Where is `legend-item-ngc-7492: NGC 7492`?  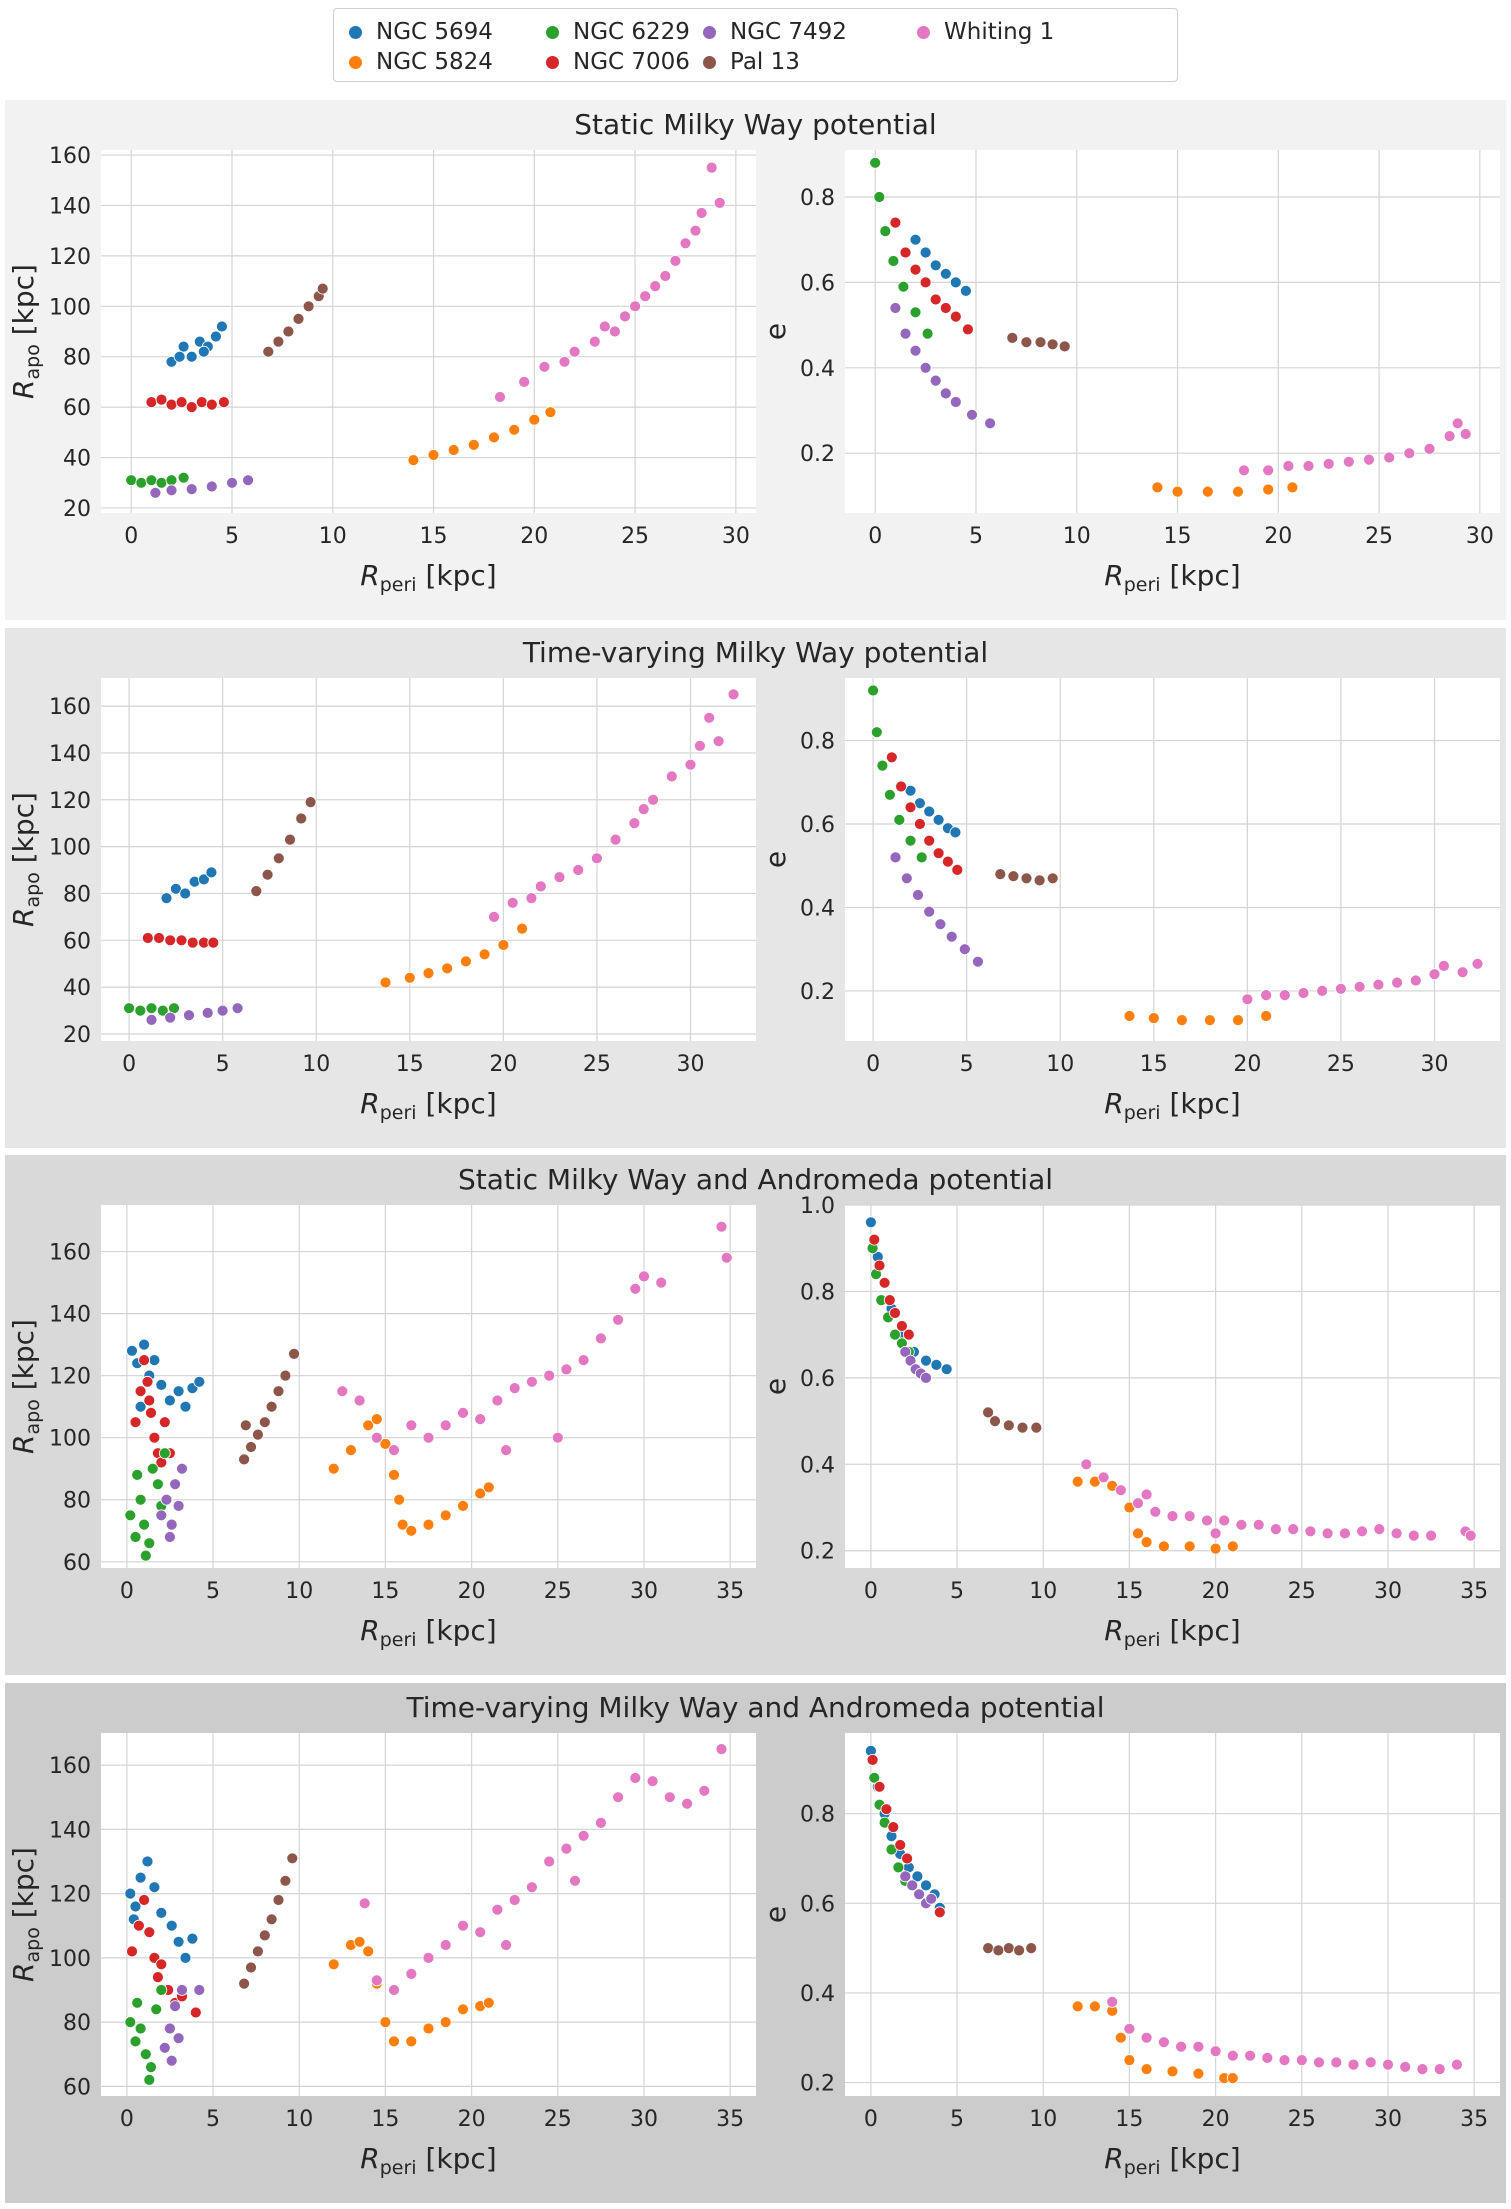 legend-item-ngc-7492: NGC 7492 is located at coordinates (775, 32).